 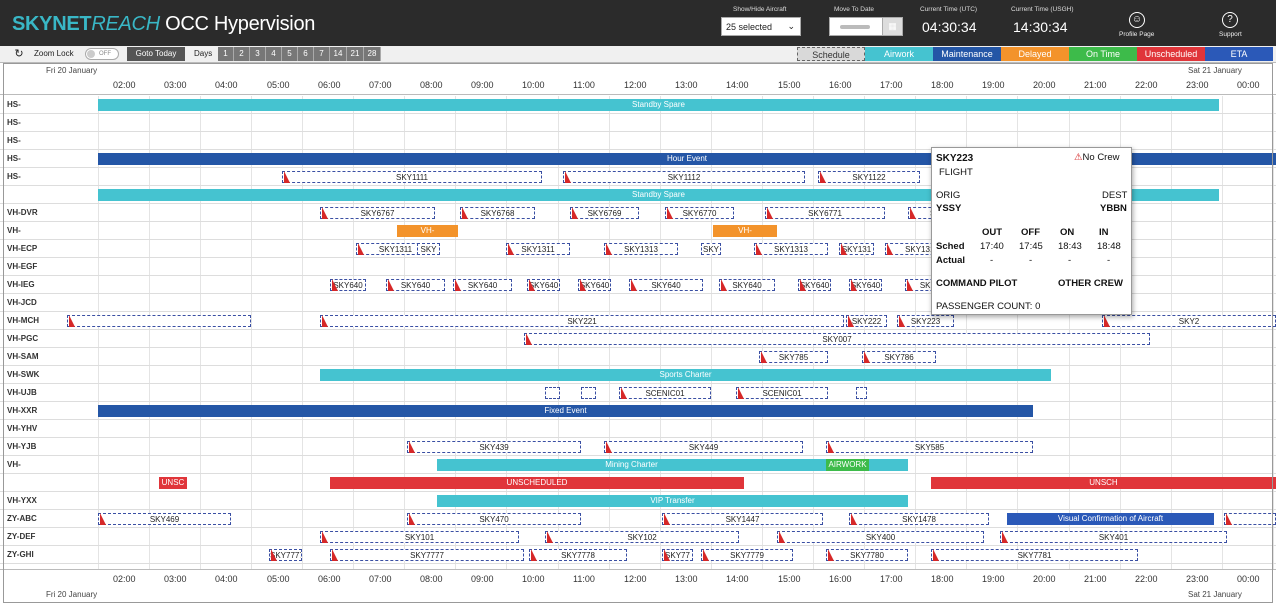 What do you see at coordinates (631, 465) in the screenshot?
I see `event-bar: Mining Charter` at bounding box center [631, 465].